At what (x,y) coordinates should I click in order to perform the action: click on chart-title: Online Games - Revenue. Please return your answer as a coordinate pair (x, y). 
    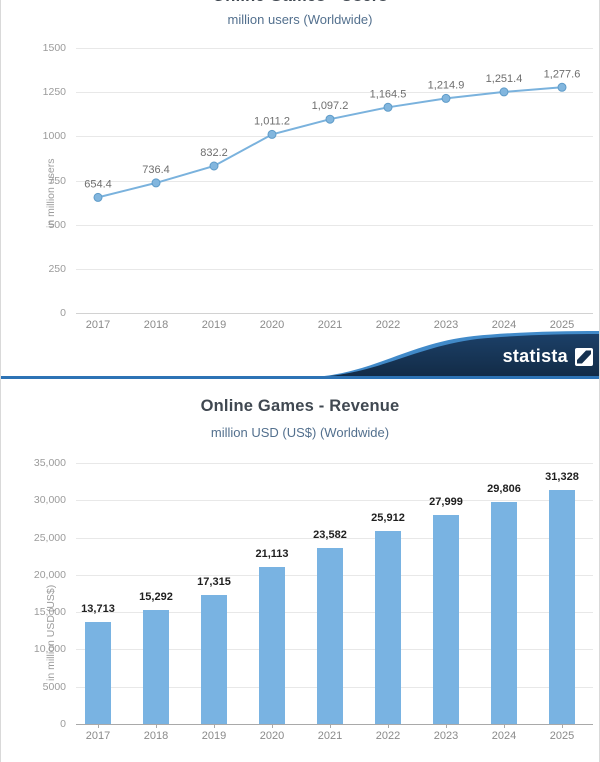
    Looking at the image, I should click on (300, 406).